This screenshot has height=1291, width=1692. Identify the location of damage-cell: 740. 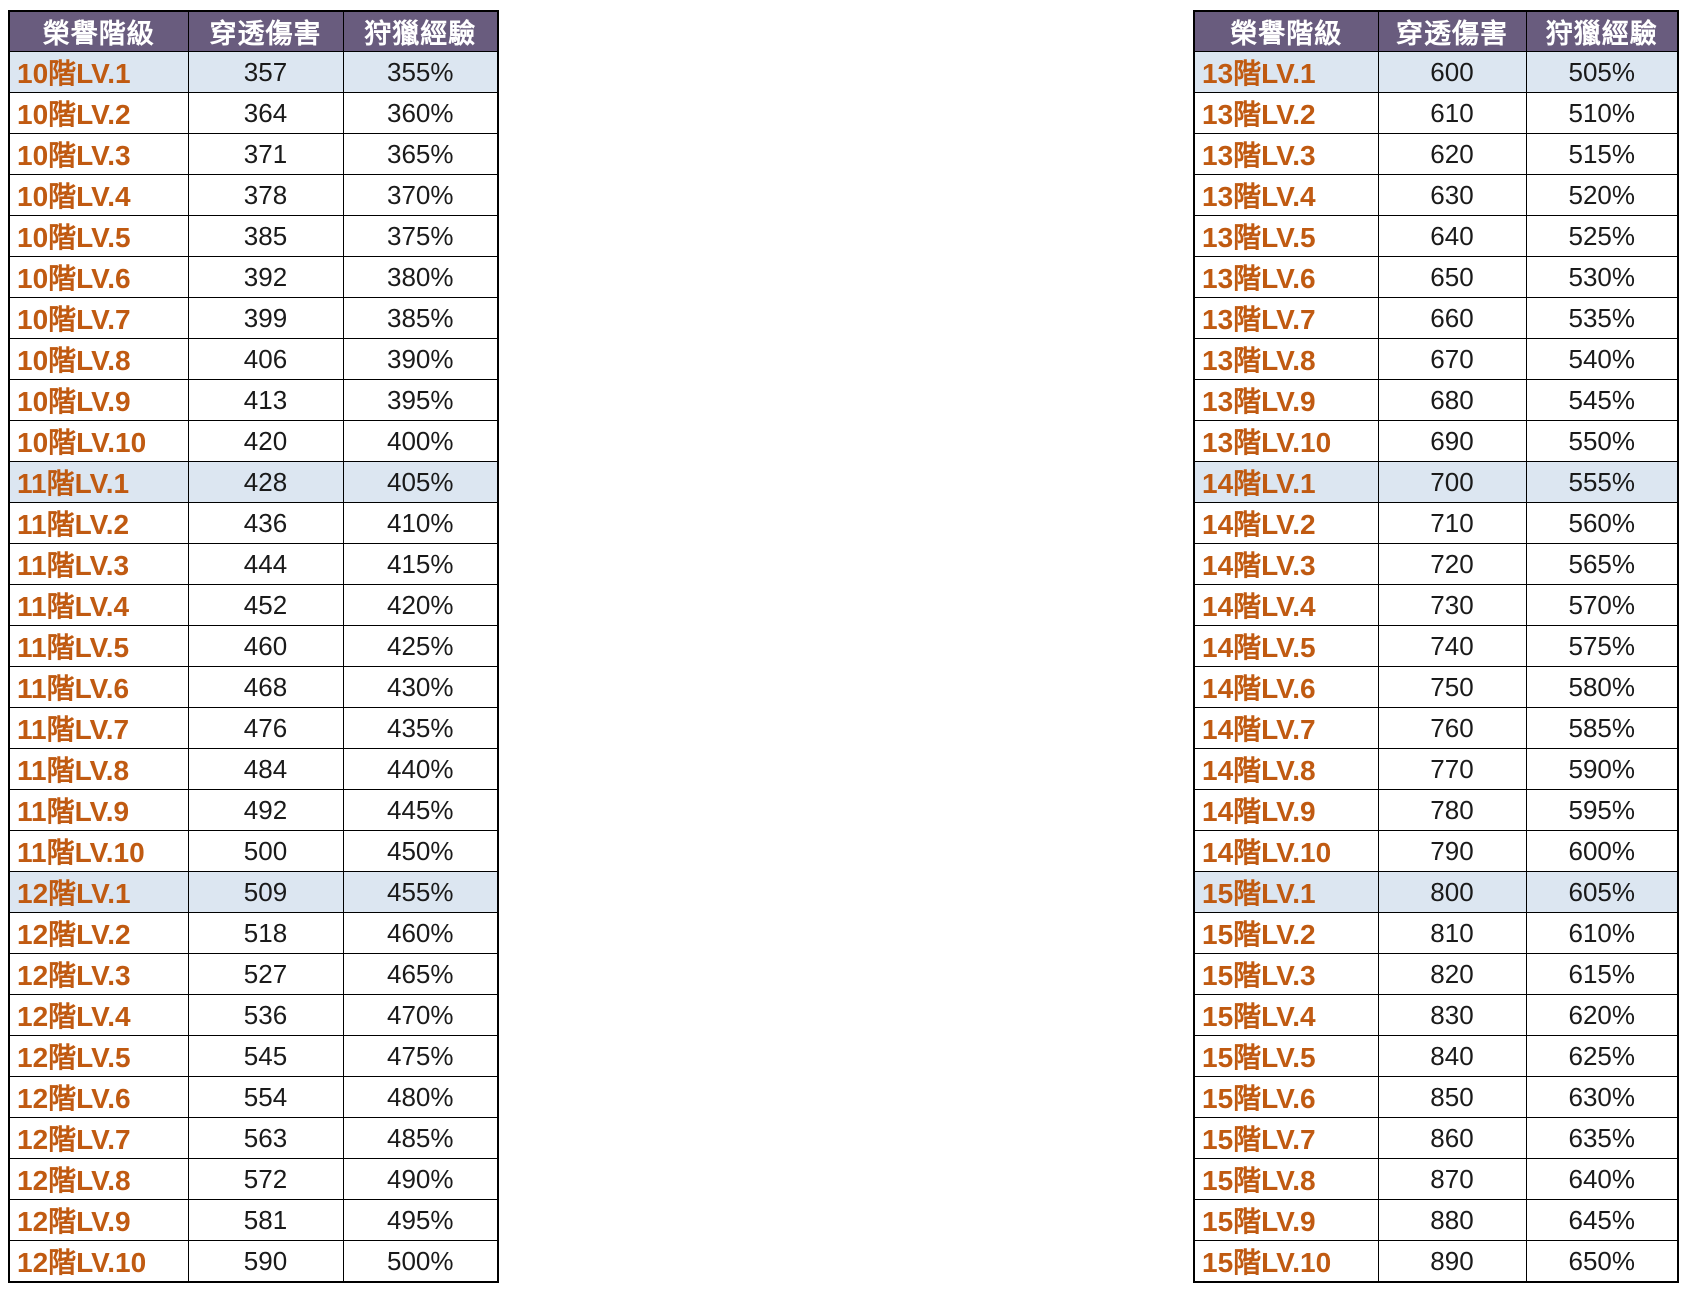
(1452, 646).